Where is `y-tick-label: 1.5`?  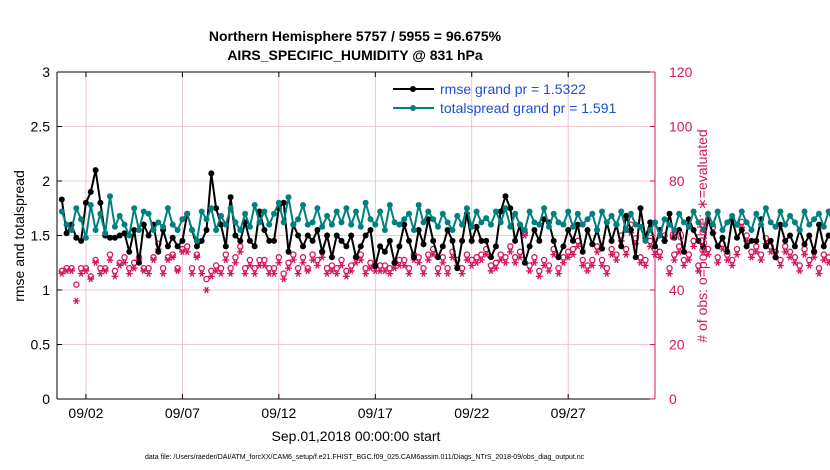
y-tick-label: 1.5 is located at coordinates (41, 236).